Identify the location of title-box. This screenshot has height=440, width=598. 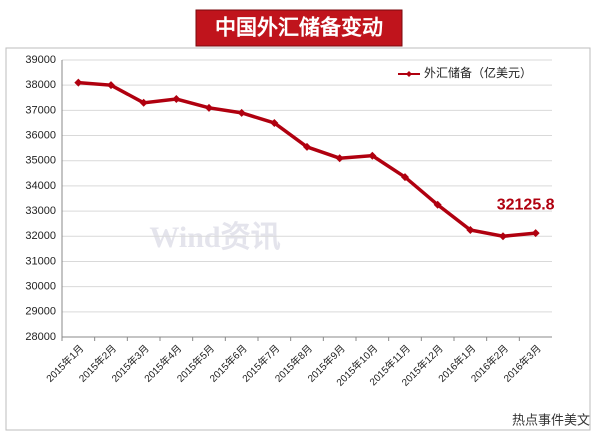
(299, 28).